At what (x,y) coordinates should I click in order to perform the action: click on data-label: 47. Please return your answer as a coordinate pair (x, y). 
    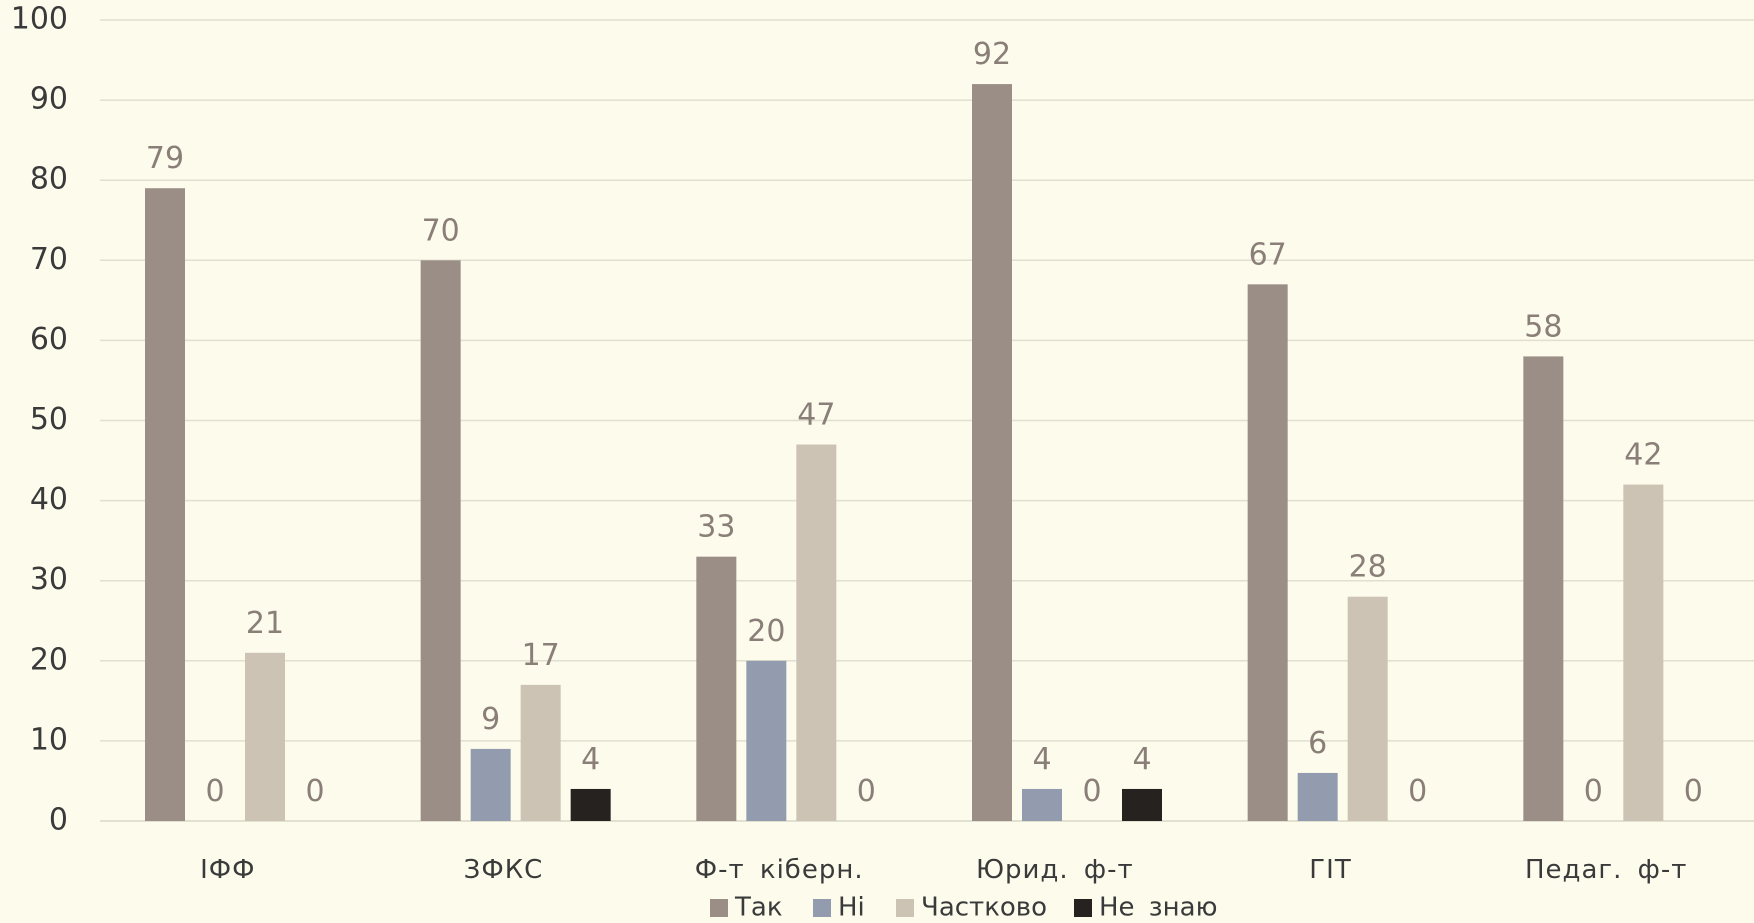
    Looking at the image, I should click on (816, 415).